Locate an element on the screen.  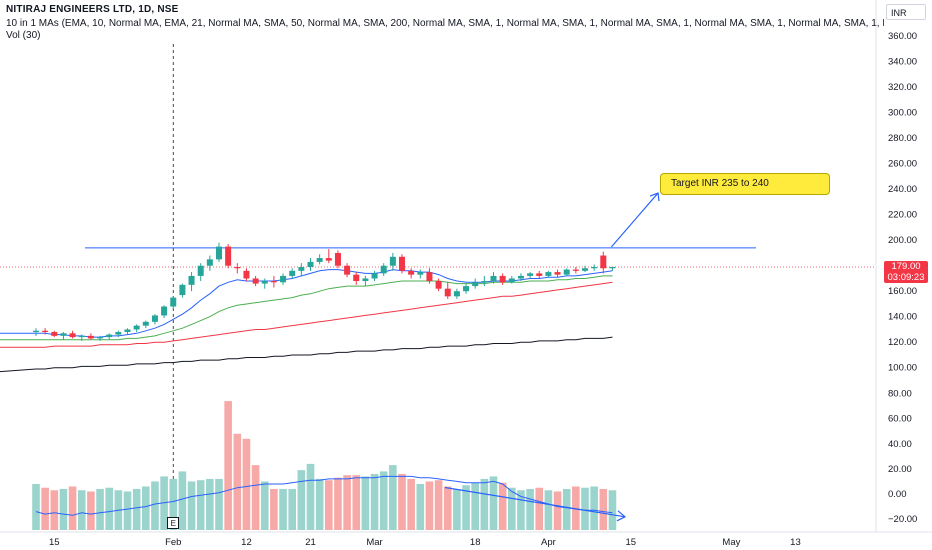
price-tick-label: 200.00 is located at coordinates (902, 240).